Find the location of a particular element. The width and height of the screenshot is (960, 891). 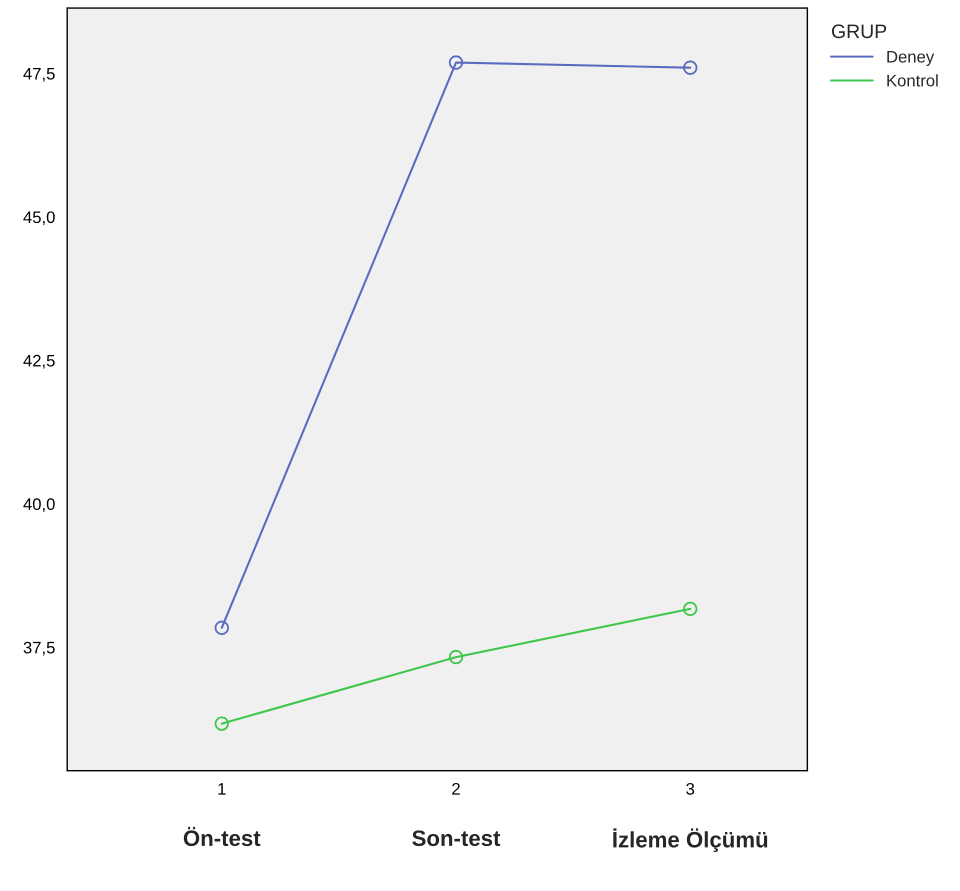

x-tick-label: 1 is located at coordinates (222, 789).